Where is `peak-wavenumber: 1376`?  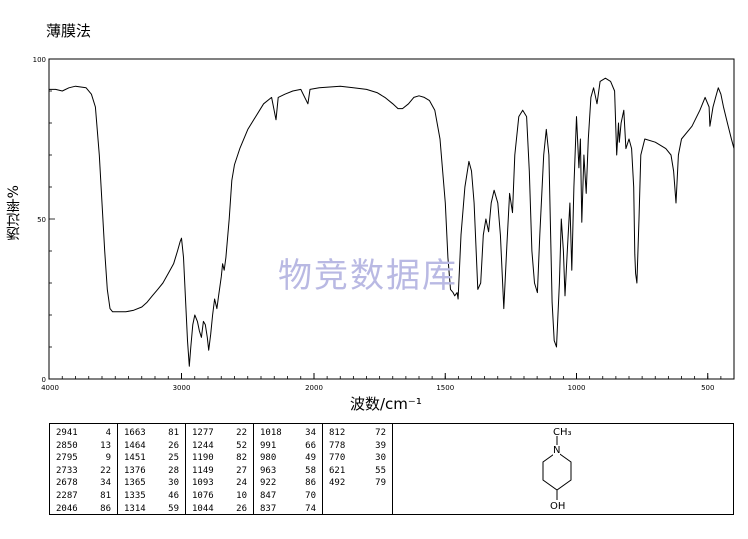 peak-wavenumber: 1376 is located at coordinates (135, 470).